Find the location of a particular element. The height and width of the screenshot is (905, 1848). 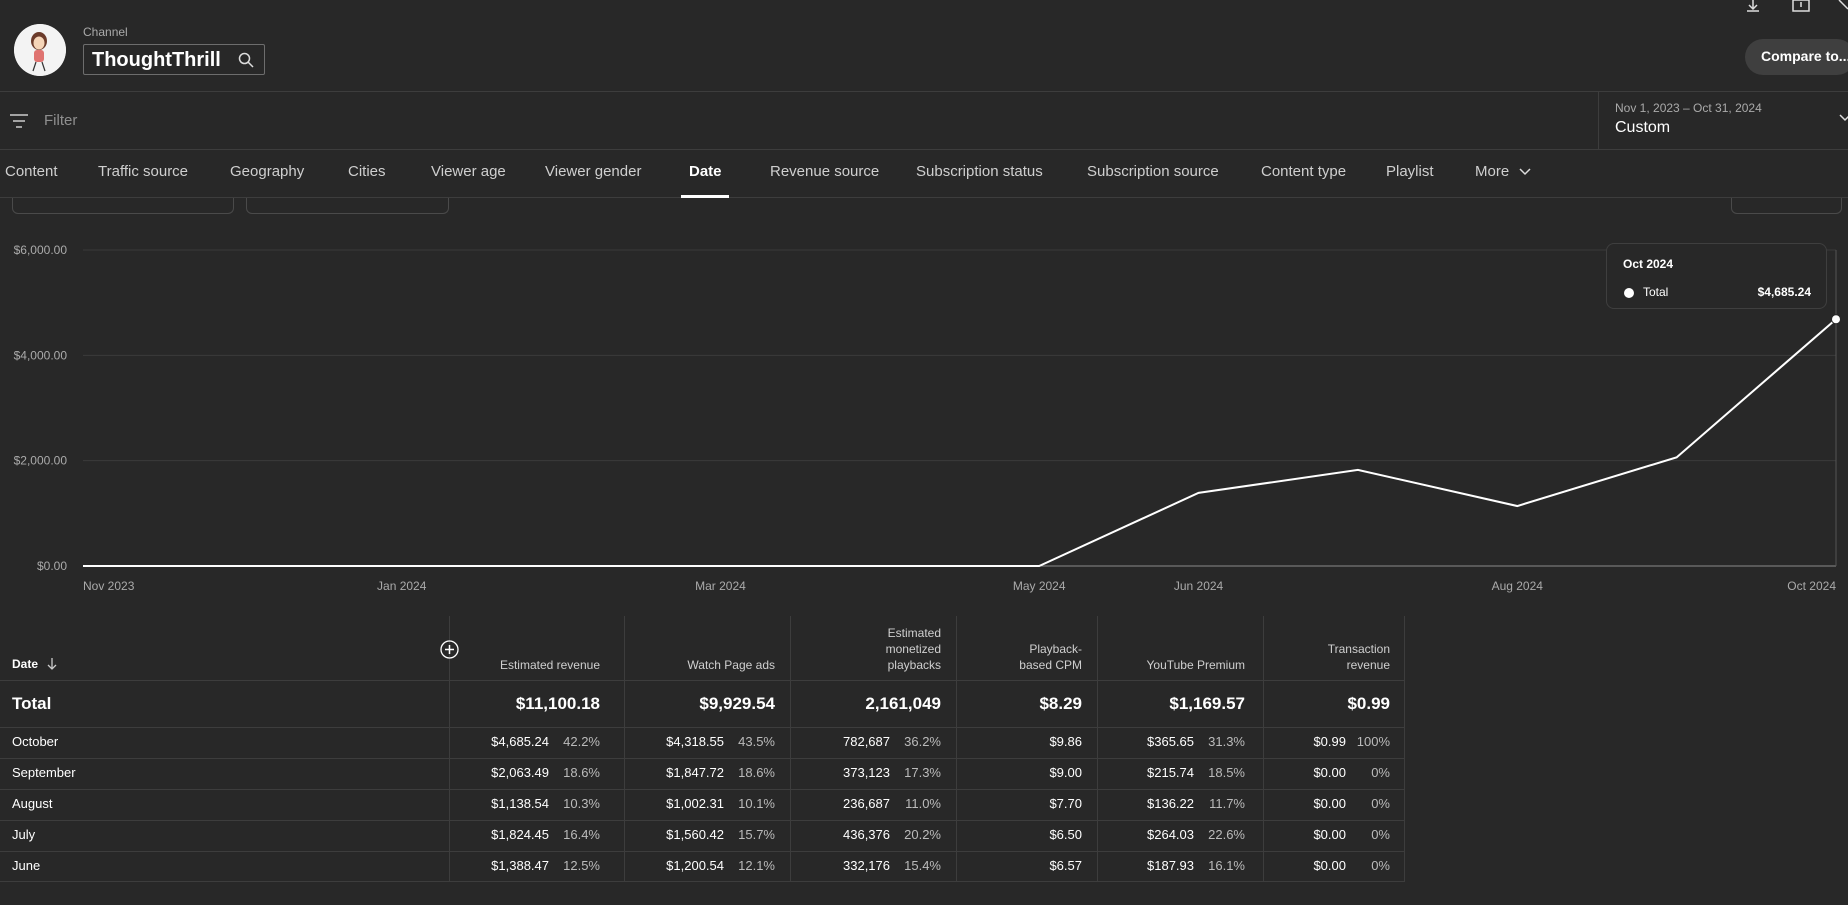

cell-value: $136.22 is located at coordinates (1170, 803).